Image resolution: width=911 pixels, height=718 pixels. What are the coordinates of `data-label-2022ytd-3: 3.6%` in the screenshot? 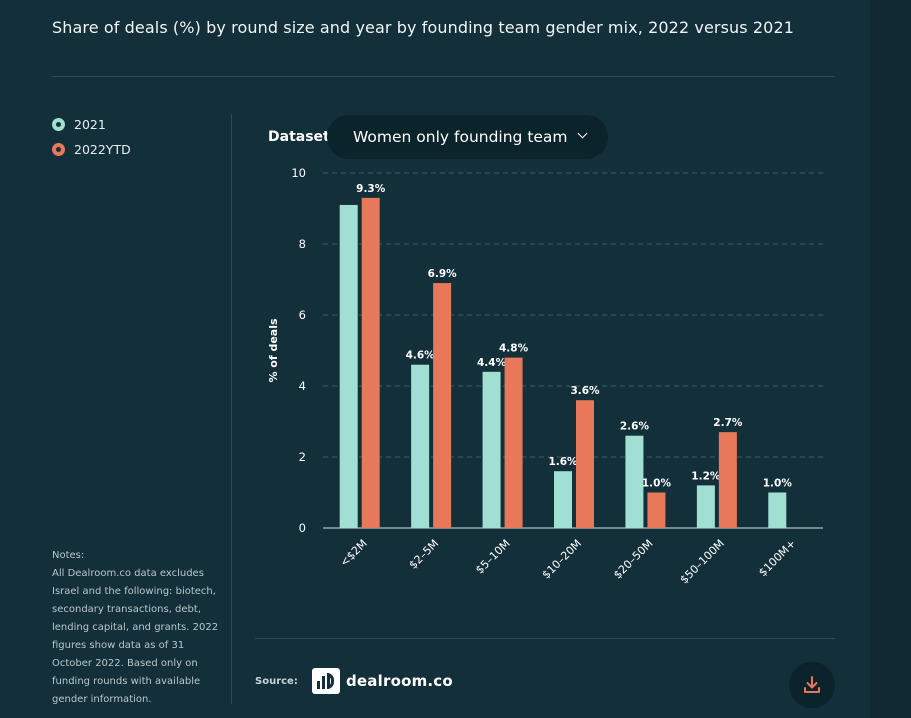 It's located at (585, 391).